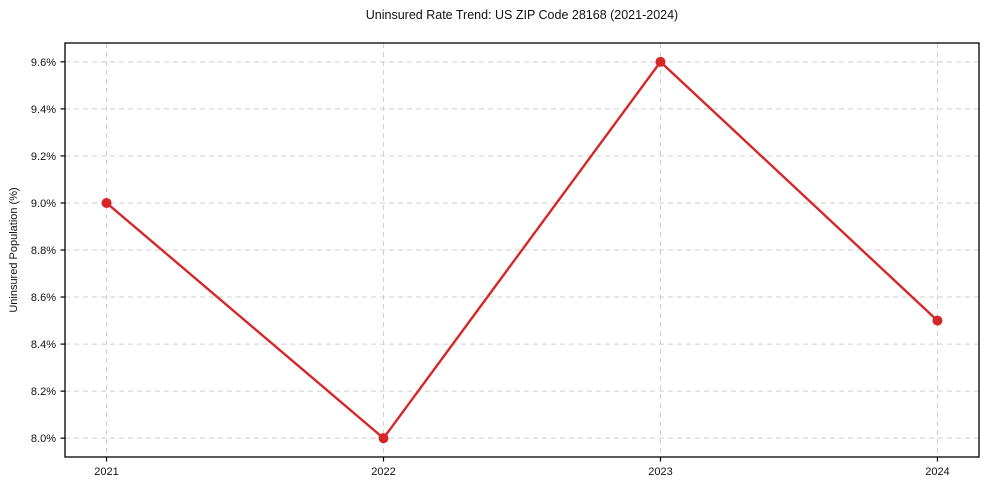 This screenshot has height=490, width=989. I want to click on y-tick-label: 9.0%, so click(43, 204).